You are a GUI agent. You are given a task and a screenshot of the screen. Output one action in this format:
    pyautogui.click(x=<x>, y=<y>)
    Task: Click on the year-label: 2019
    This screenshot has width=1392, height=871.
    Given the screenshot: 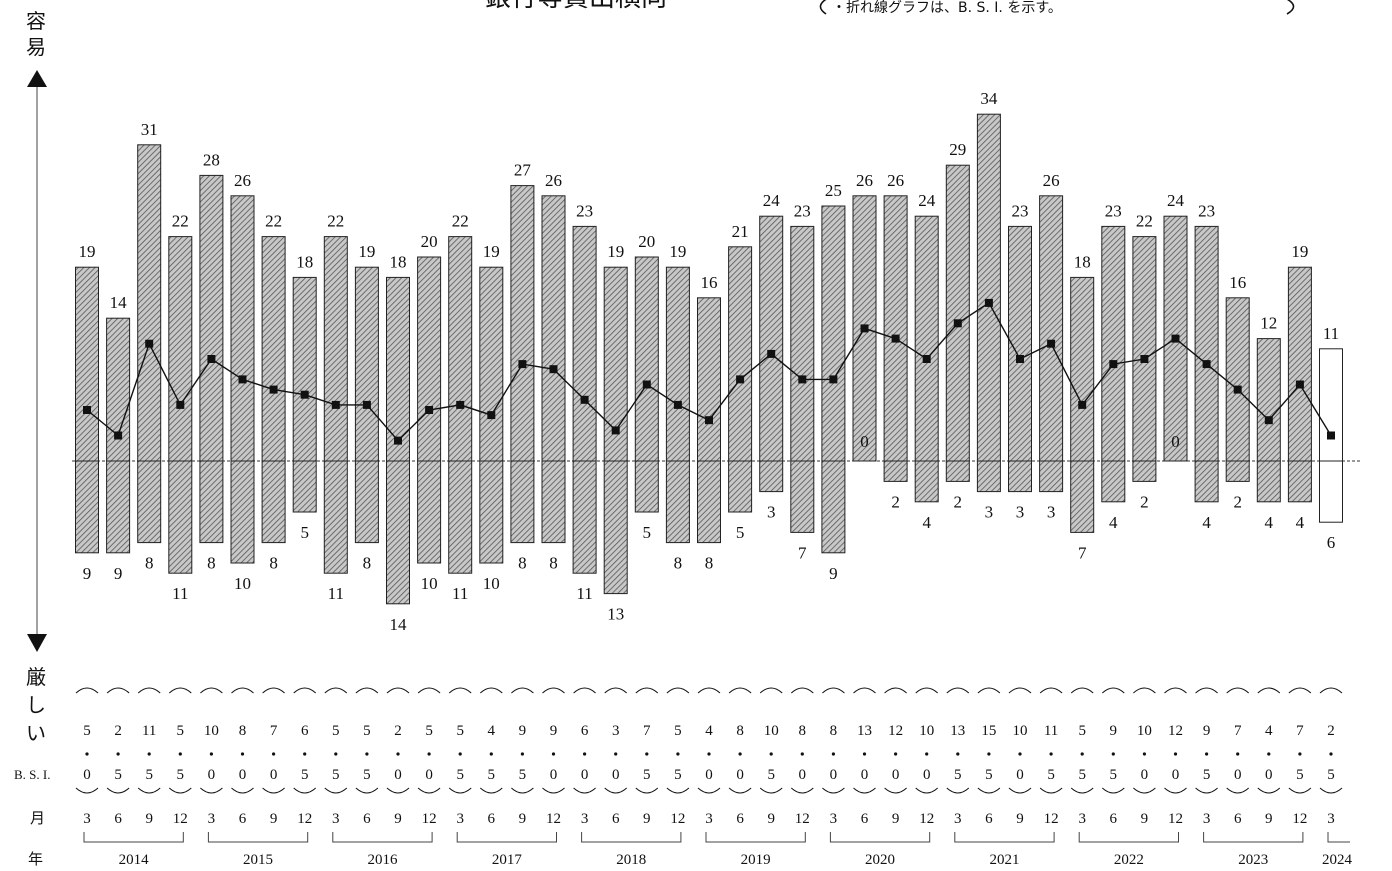 What is the action you would take?
    pyautogui.click(x=756, y=860)
    